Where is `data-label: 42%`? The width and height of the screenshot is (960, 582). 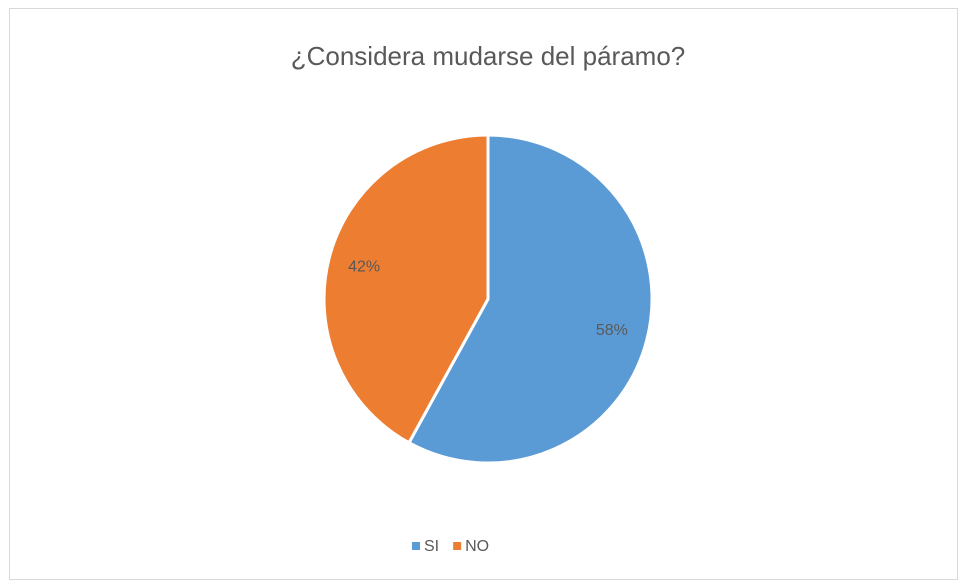 data-label: 42% is located at coordinates (364, 266).